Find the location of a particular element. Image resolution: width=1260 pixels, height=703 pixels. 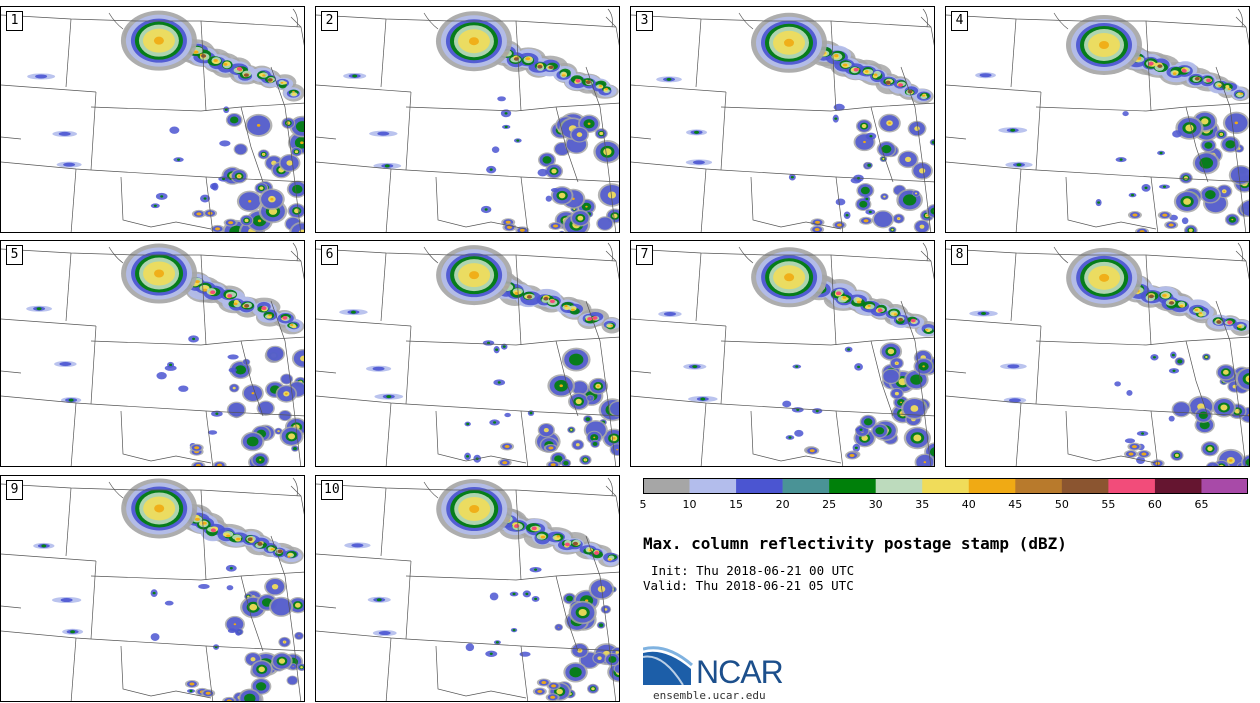

member-label: 3 is located at coordinates (644, 21).